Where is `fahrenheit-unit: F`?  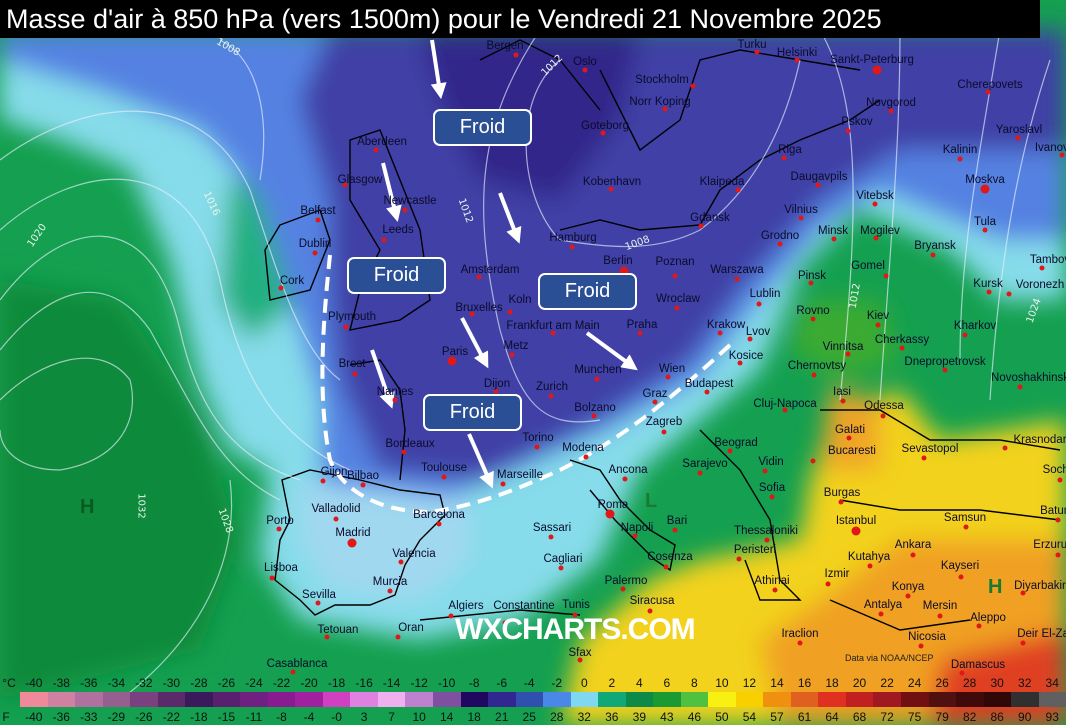
fahrenheit-unit: F is located at coordinates (6, 717).